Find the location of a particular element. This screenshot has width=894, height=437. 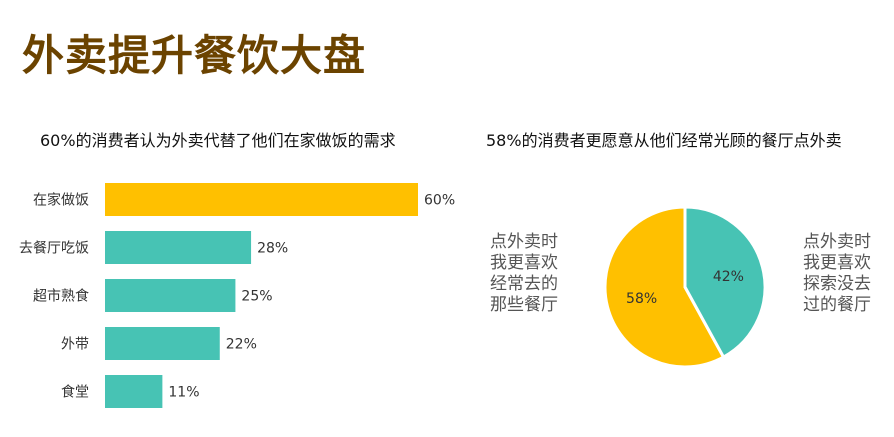

category-label-4: 食堂 is located at coordinates (75, 392).